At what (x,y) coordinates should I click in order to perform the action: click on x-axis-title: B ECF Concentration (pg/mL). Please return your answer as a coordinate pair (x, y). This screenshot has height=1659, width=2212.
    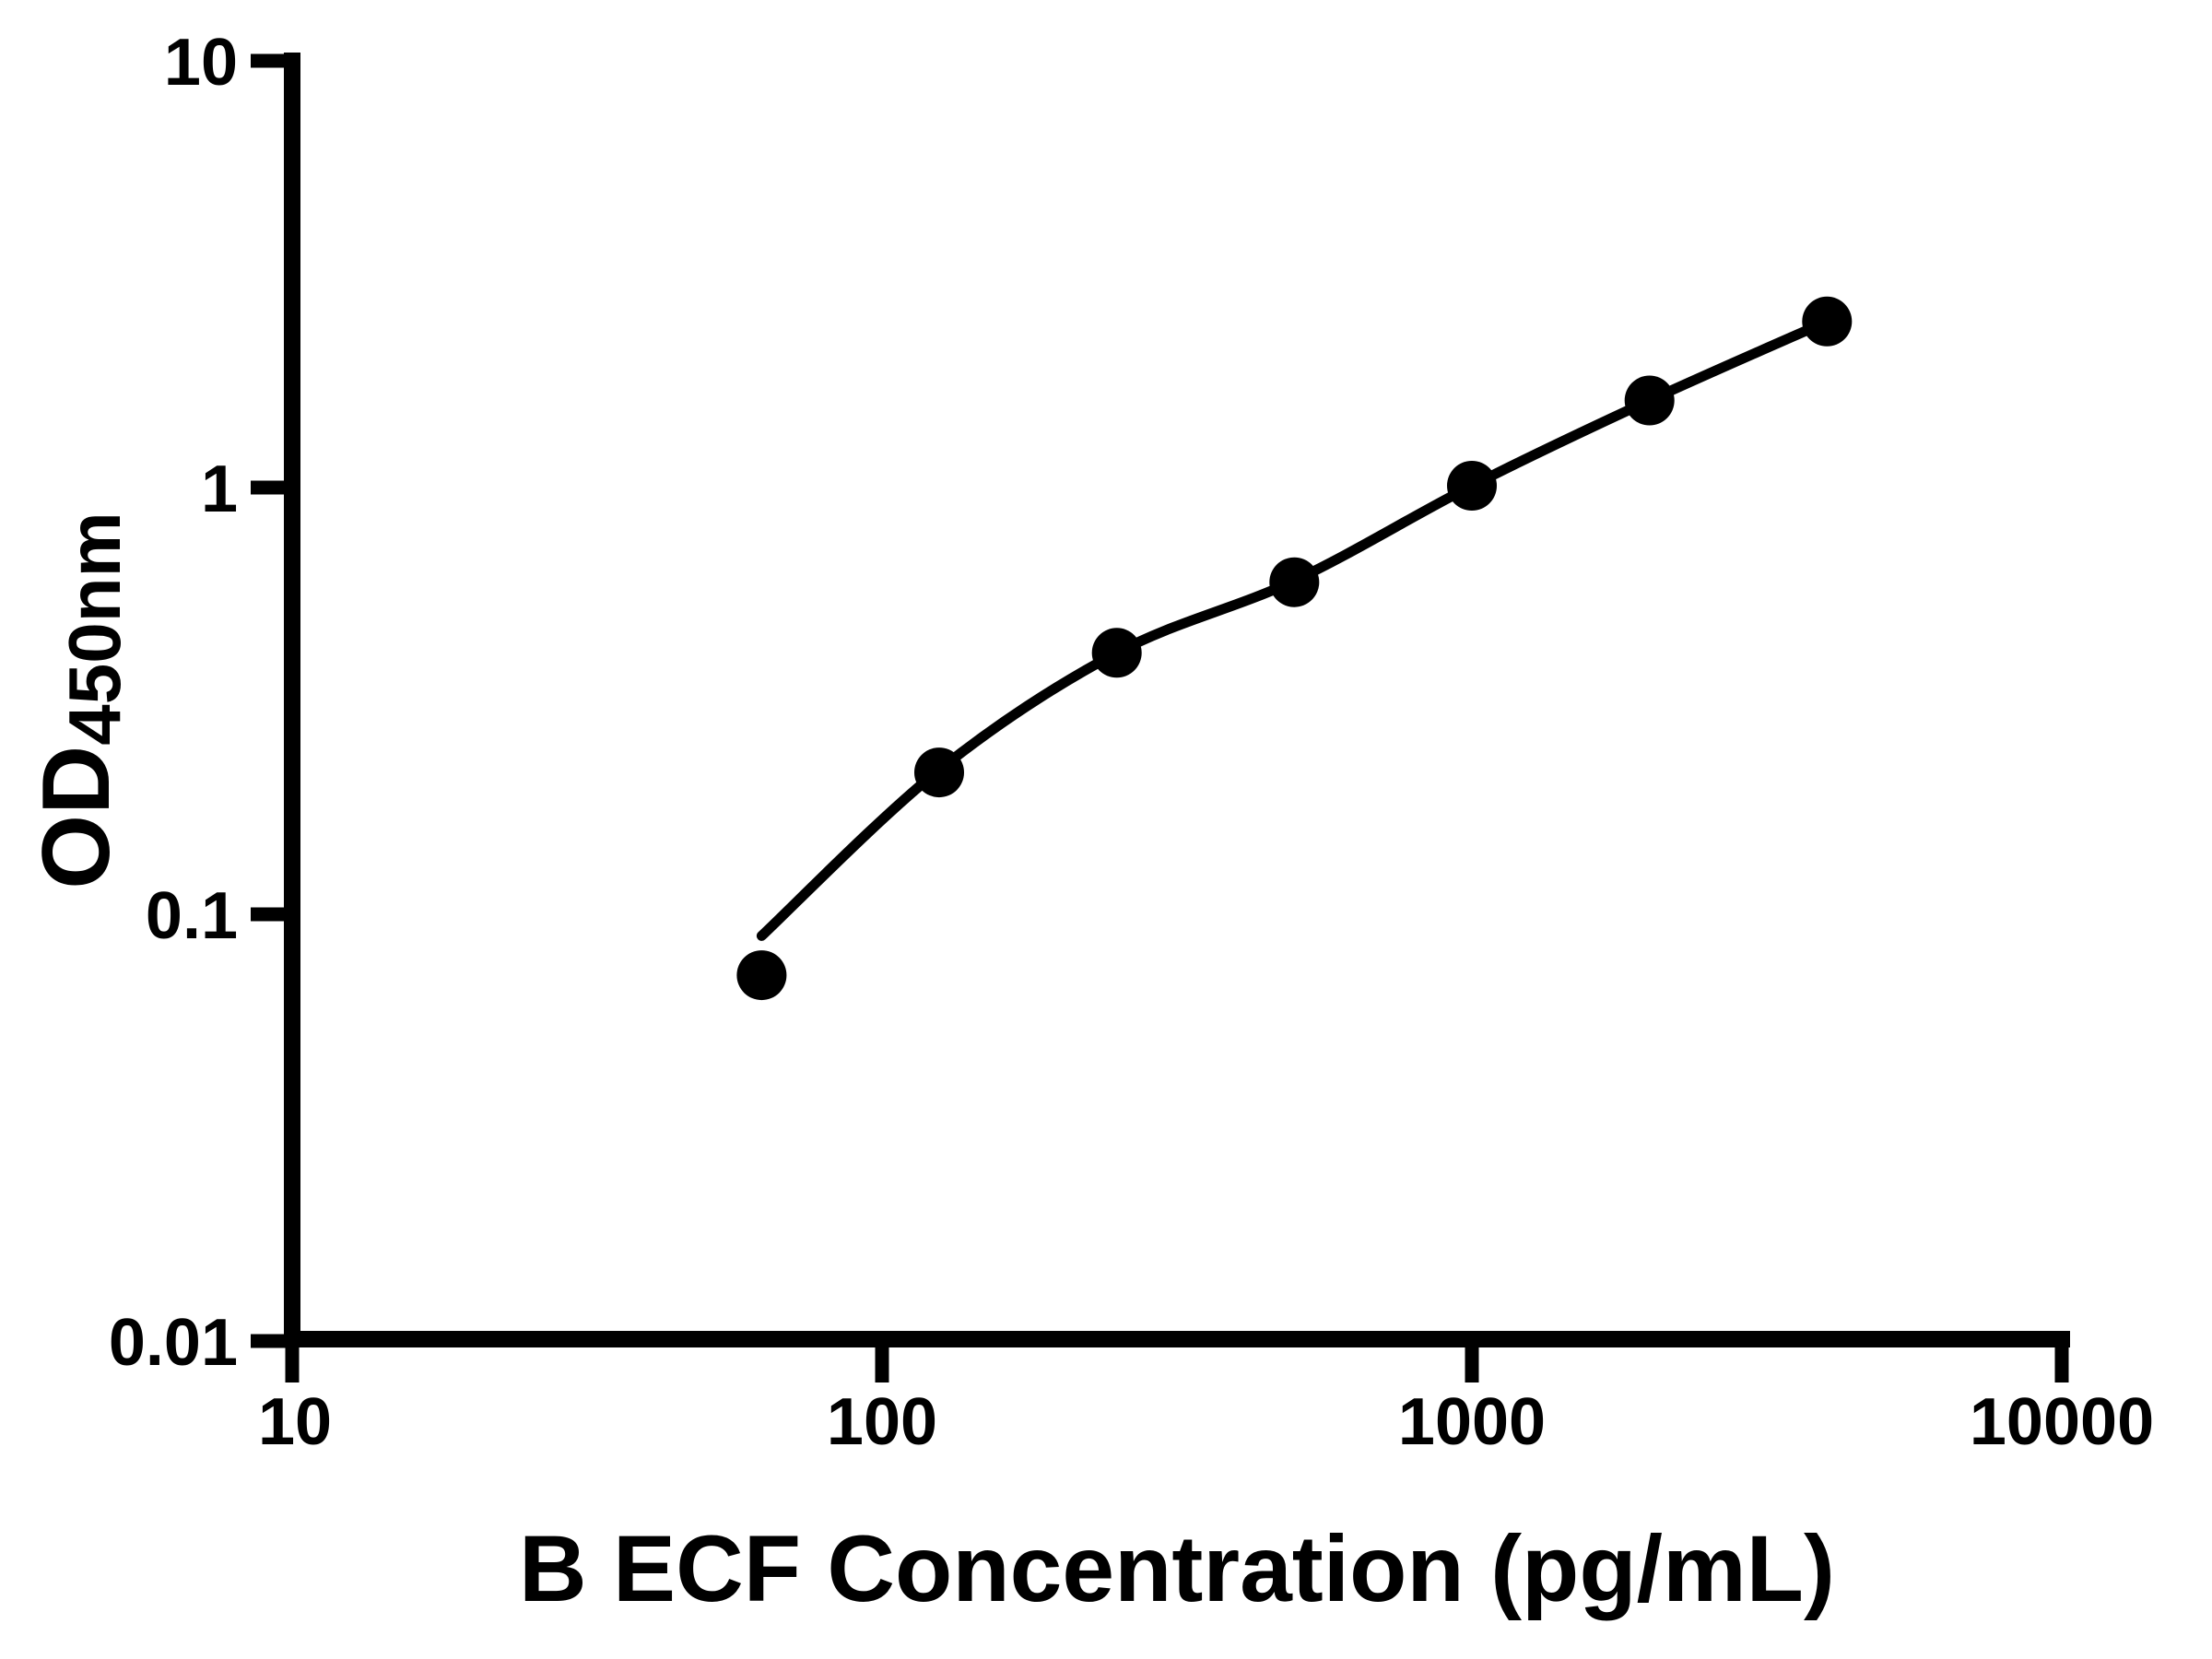
    Looking at the image, I should click on (1177, 1568).